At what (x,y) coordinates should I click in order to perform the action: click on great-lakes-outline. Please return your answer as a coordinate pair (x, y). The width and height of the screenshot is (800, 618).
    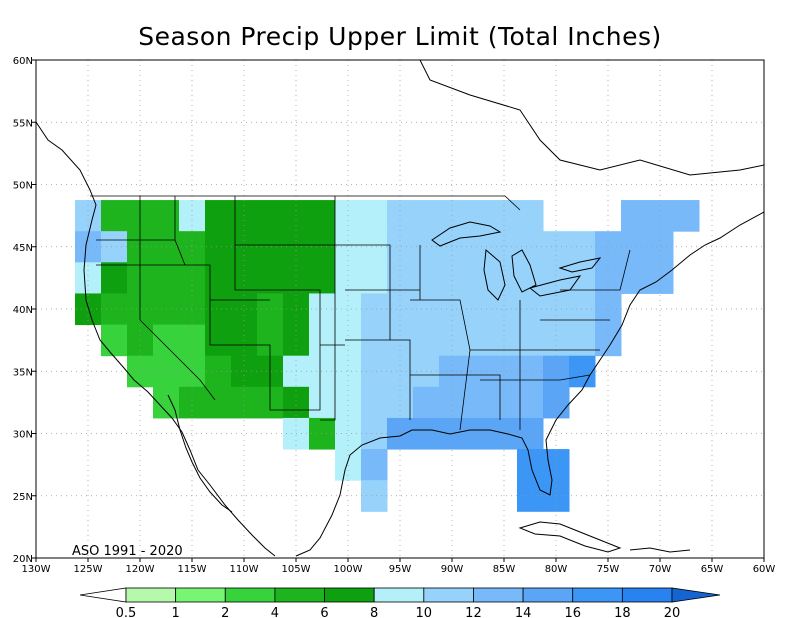
    Looking at the image, I should click on (516, 261).